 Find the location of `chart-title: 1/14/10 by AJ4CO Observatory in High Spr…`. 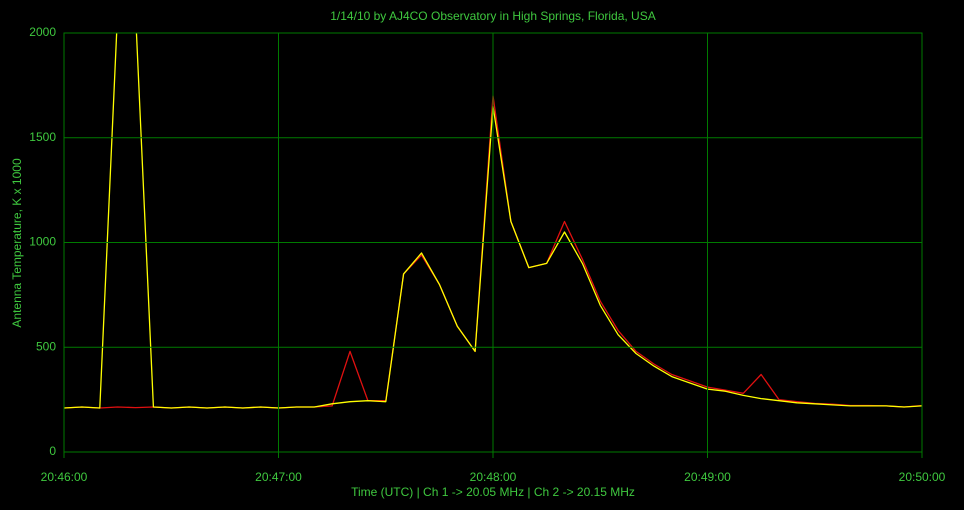

chart-title: 1/14/10 by AJ4CO Observatory in High Spr… is located at coordinates (492, 16).